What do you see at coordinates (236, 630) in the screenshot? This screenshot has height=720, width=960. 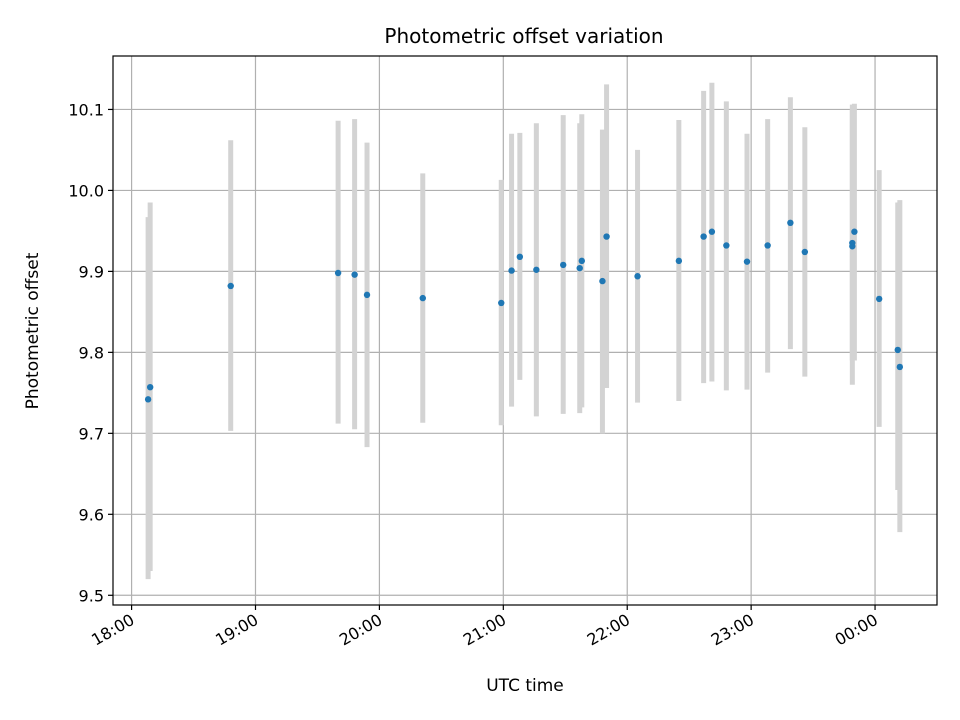 I see `x-tick-label: 19:00` at bounding box center [236, 630].